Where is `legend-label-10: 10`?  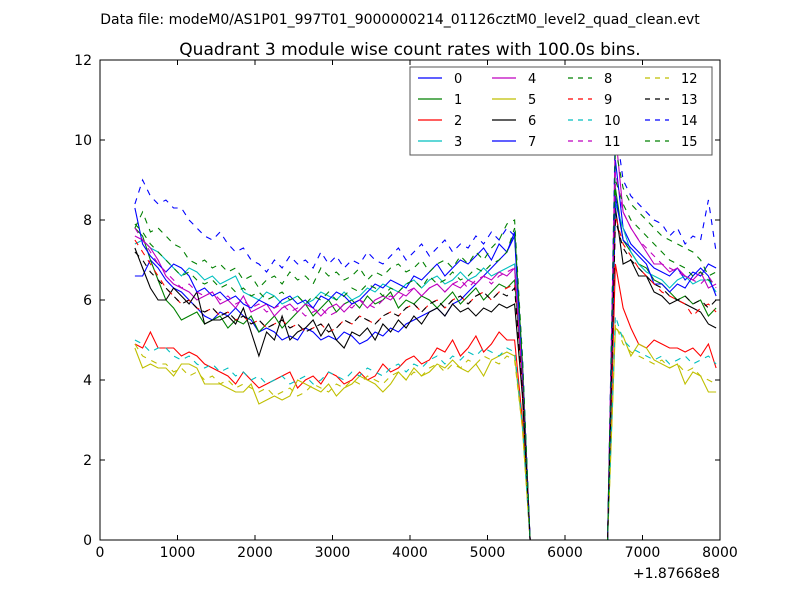 legend-label-10: 10 is located at coordinates (612, 121).